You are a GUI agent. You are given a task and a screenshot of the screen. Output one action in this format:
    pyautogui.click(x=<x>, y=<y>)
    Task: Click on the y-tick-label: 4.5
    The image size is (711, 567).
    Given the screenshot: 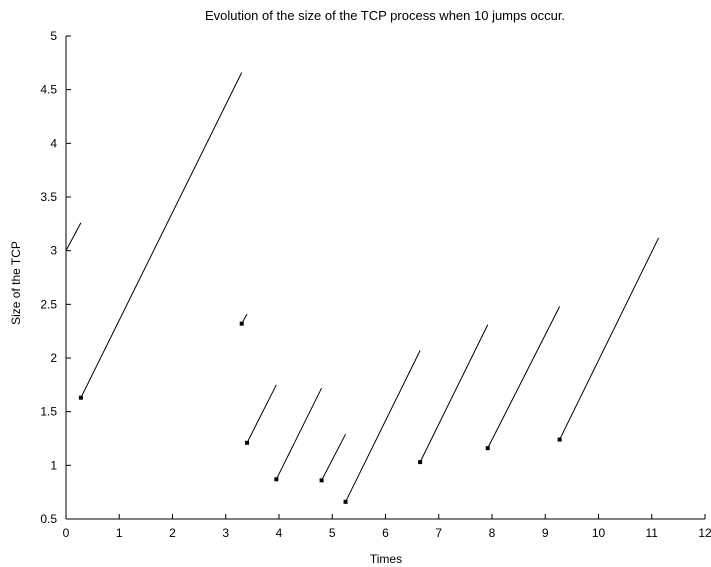 What is the action you would take?
    pyautogui.click(x=48, y=90)
    